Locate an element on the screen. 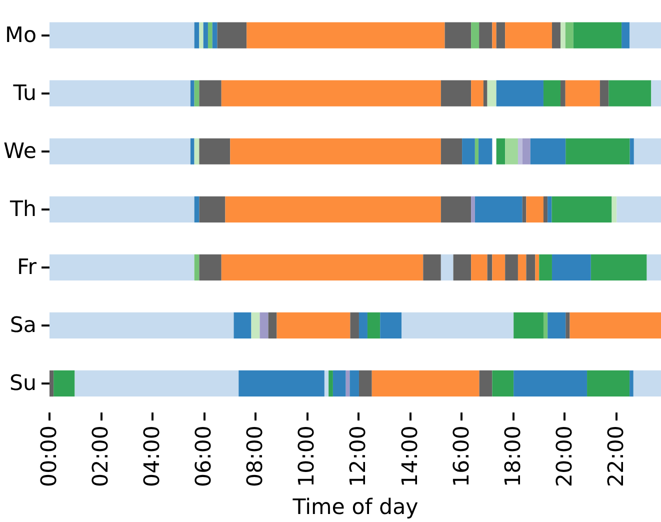  x-tick-label: 08:00 is located at coordinates (255, 456).